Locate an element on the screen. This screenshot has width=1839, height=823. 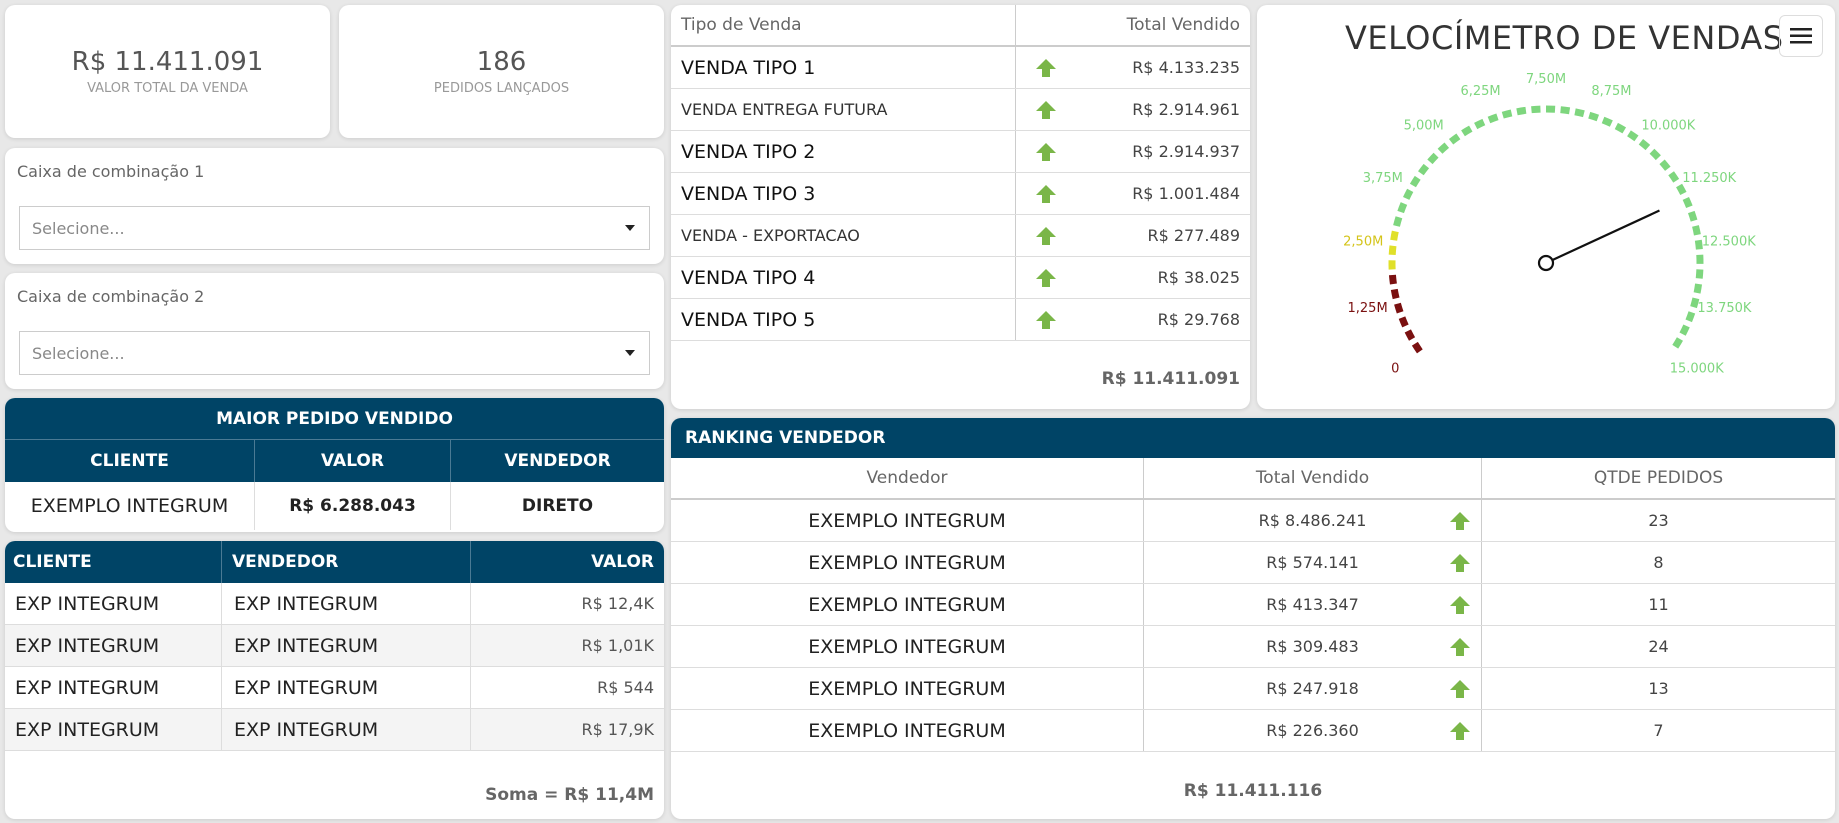
table-row: VENDA - EXPORTACAO R$ 277.489 is located at coordinates (960, 236).